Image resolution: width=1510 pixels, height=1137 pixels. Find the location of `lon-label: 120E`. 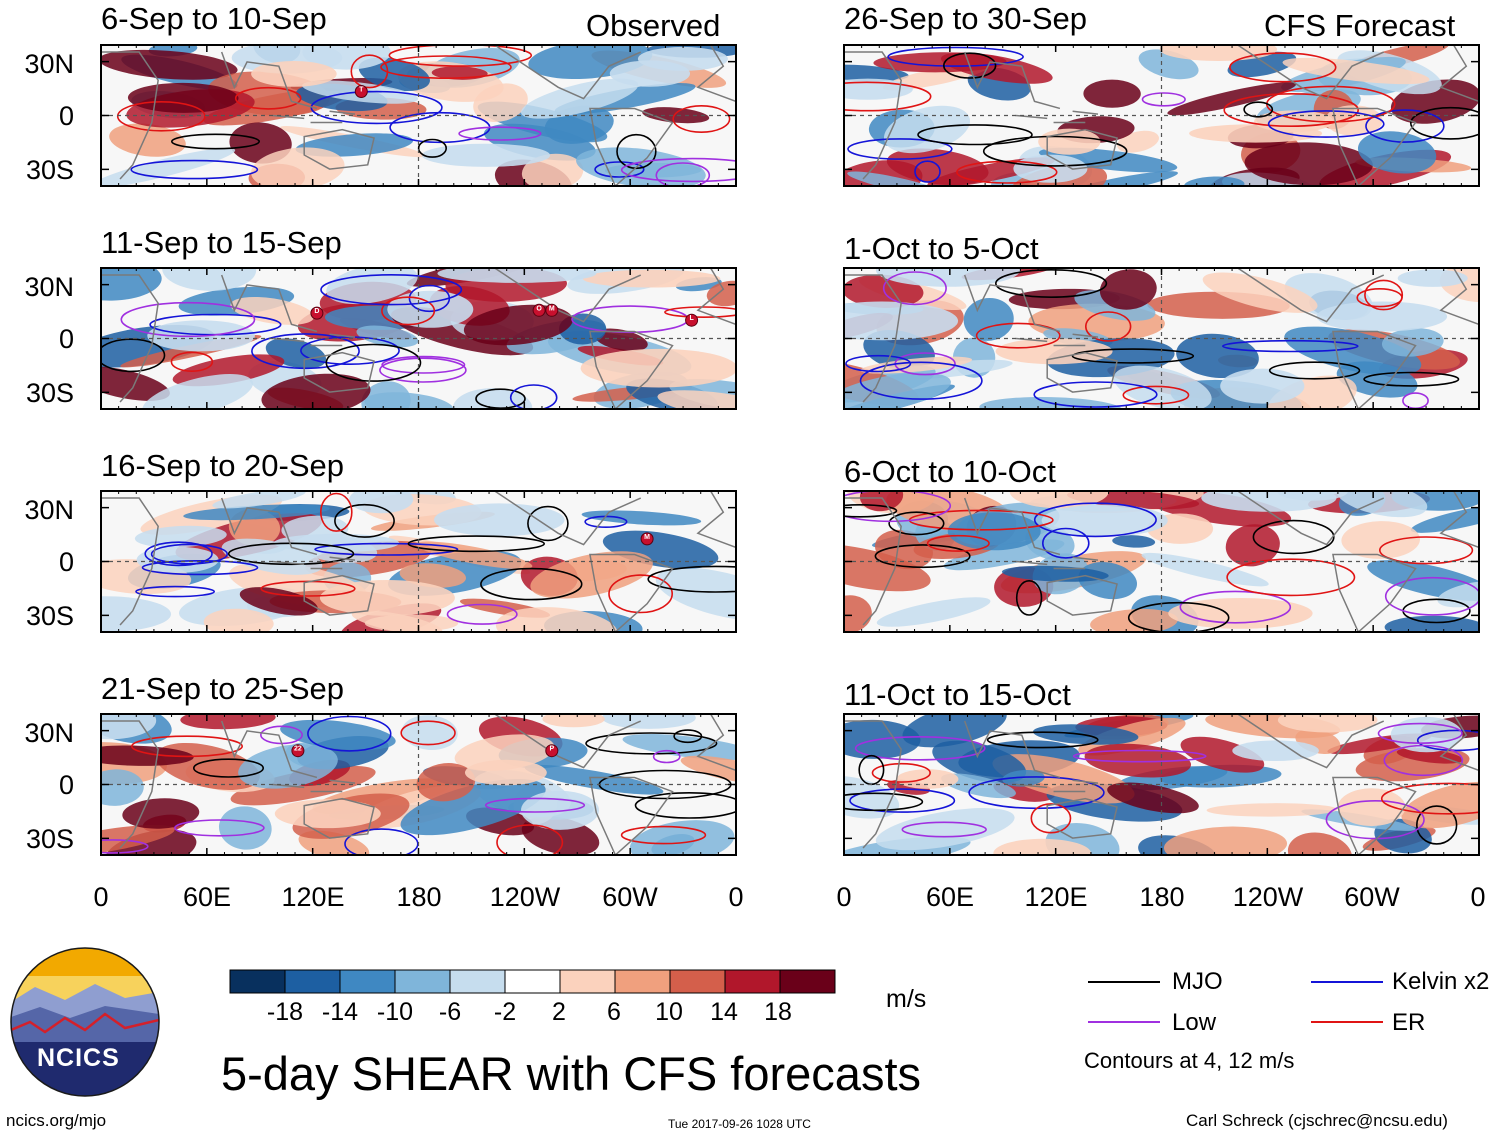

lon-label: 120E is located at coordinates (313, 897).